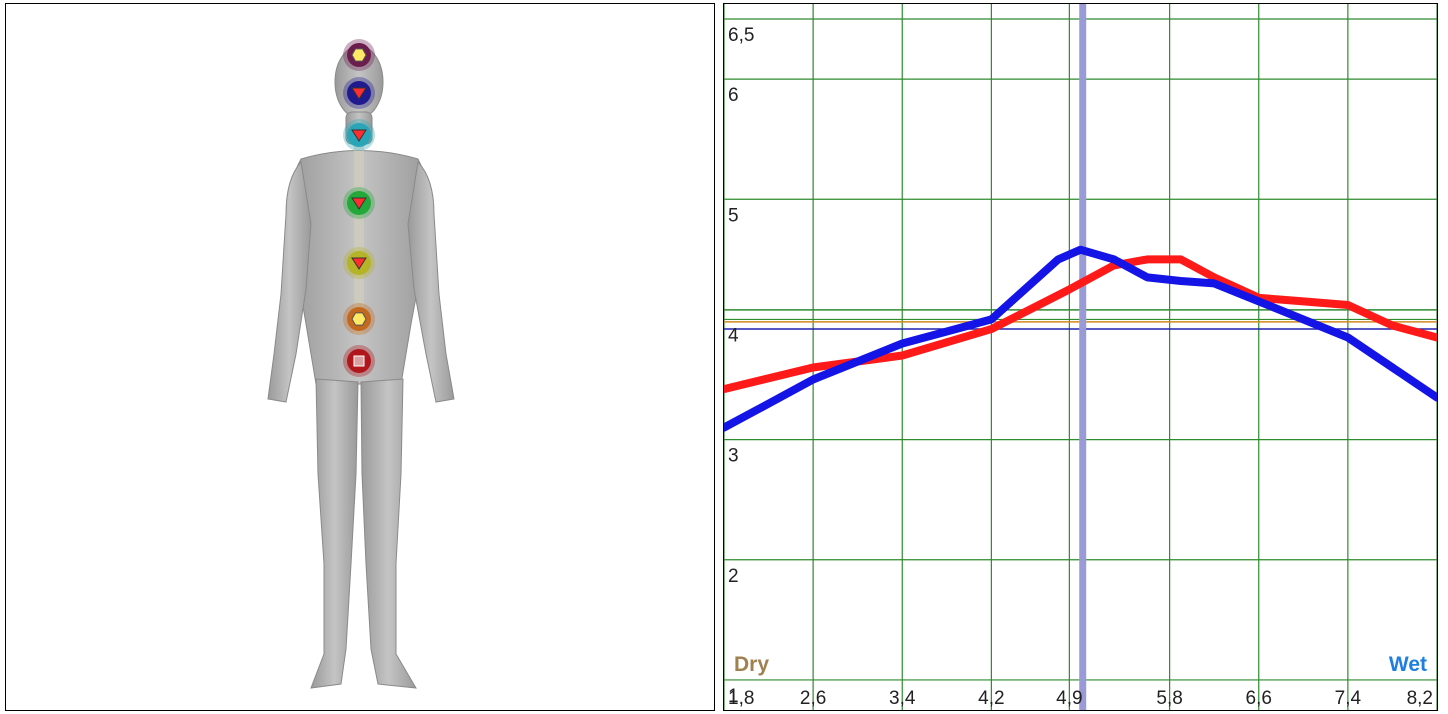 Image resolution: width=1448 pixels, height=714 pixels. I want to click on square-icon, so click(359, 361).